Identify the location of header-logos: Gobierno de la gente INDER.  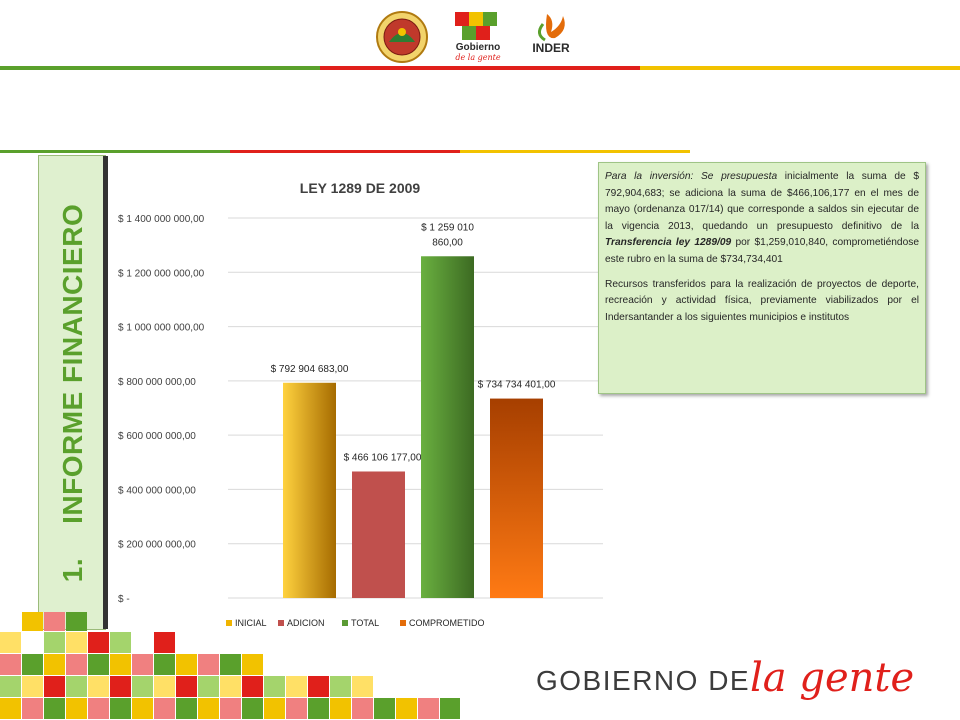
(485, 38).